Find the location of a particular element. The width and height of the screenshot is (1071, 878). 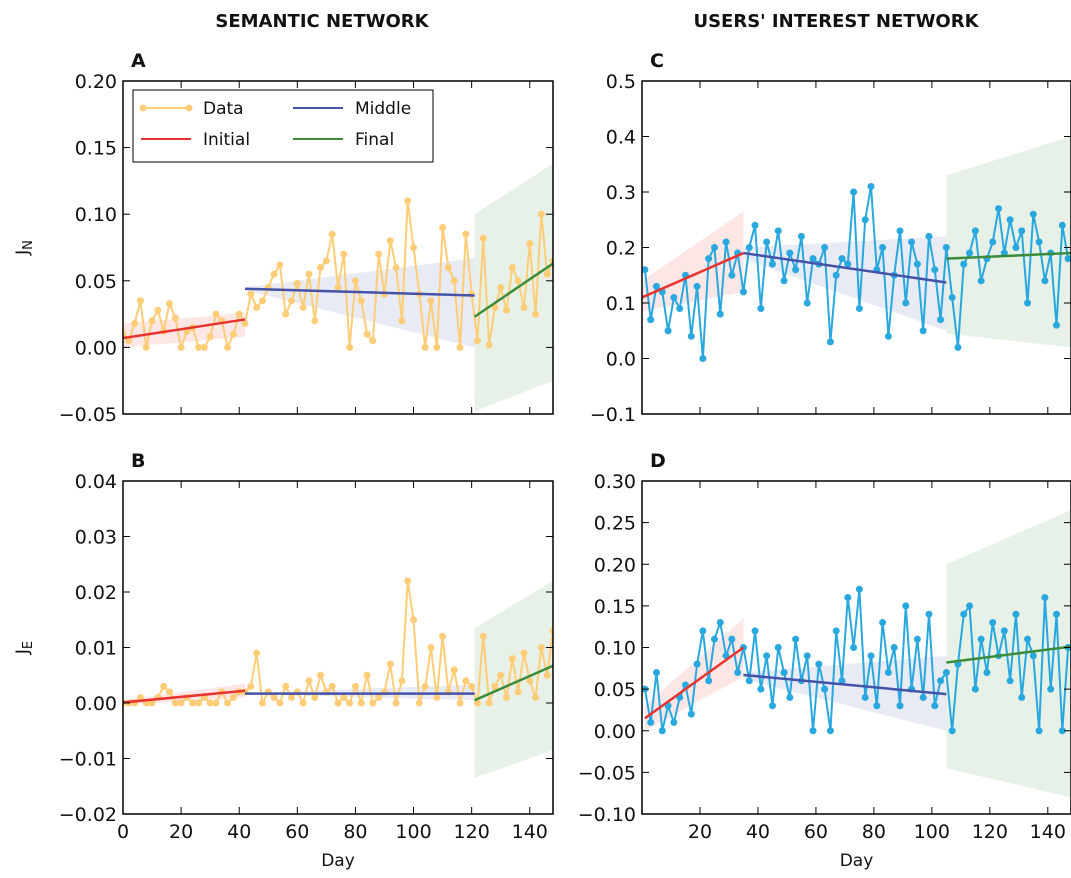

panel-c-ytick-label: 0.5 is located at coordinates (621, 82).